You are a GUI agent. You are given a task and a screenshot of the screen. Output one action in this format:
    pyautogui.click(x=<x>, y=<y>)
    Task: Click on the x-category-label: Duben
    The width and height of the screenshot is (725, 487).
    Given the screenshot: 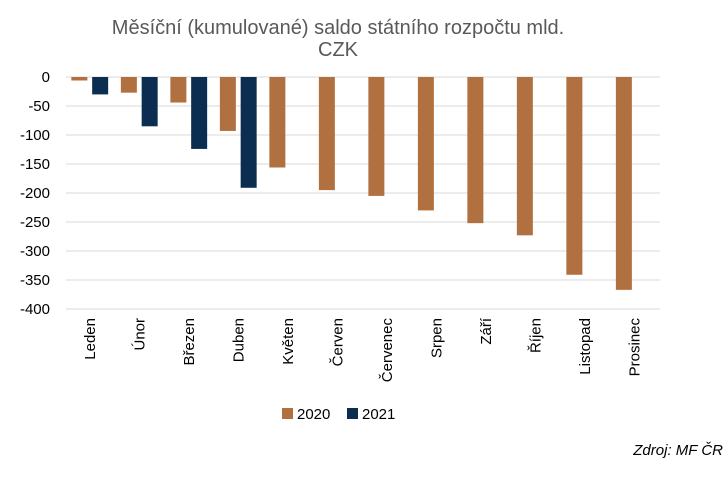 What is the action you would take?
    pyautogui.click(x=238, y=340)
    